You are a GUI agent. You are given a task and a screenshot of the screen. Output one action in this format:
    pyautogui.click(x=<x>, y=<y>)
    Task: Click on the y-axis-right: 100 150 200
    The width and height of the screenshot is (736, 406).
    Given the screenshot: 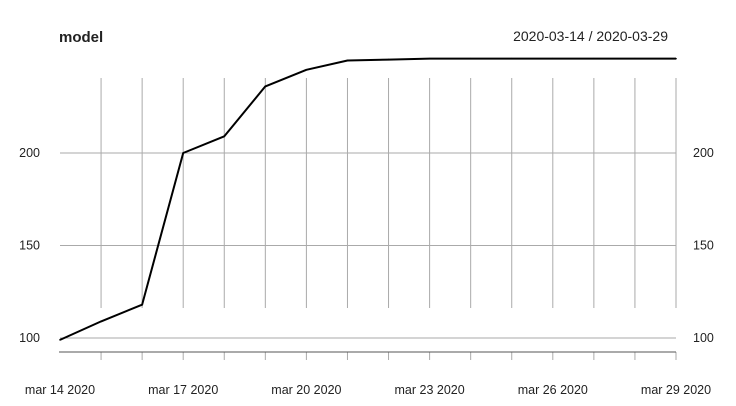 What is the action you would take?
    pyautogui.click(x=703, y=245)
    